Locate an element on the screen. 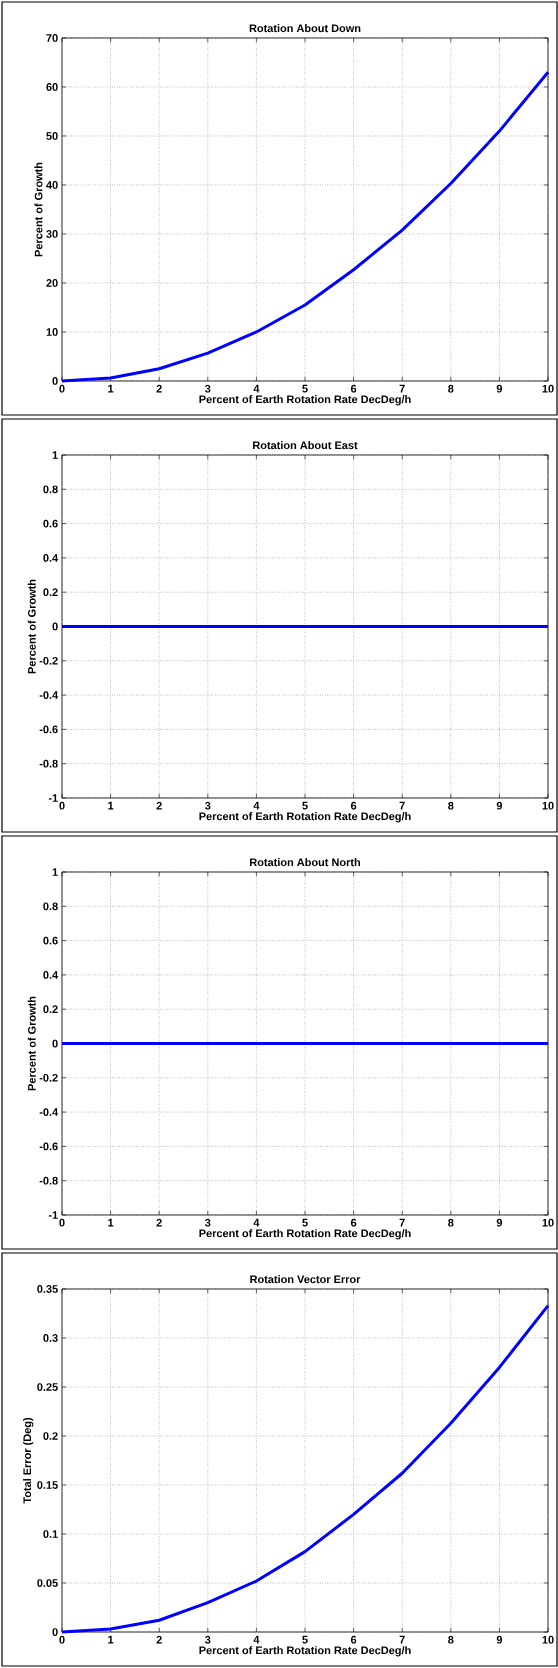 The image size is (558, 1668). y-tick-label: 10 is located at coordinates (52, 332).